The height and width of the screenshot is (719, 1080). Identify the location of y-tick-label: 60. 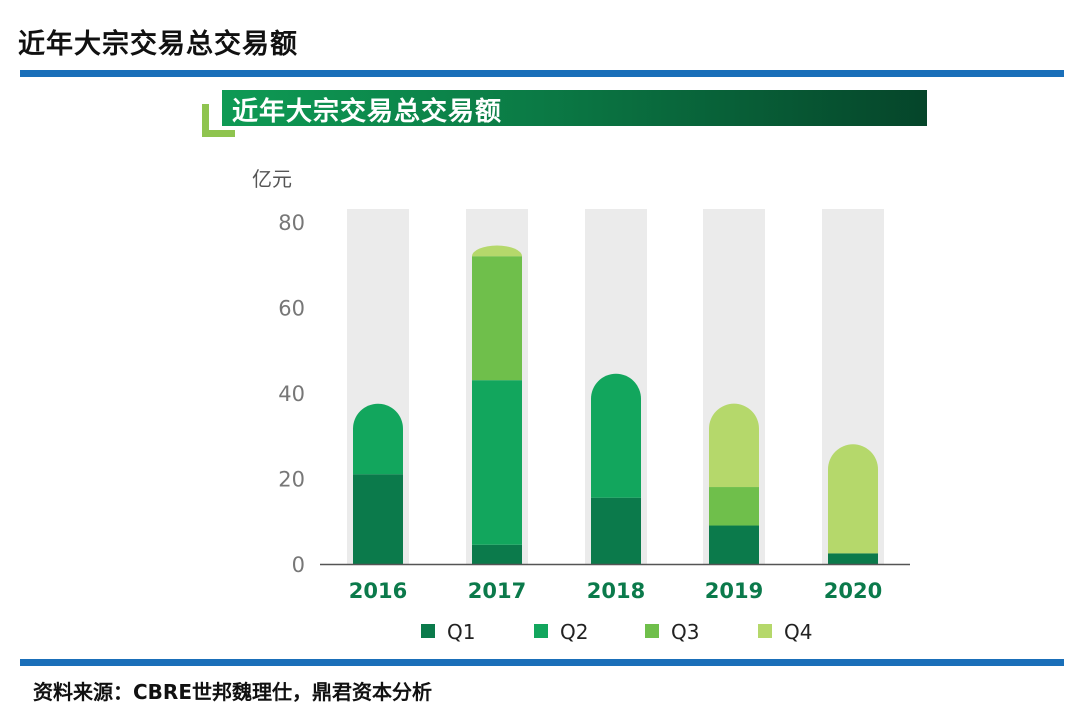
(291, 309).